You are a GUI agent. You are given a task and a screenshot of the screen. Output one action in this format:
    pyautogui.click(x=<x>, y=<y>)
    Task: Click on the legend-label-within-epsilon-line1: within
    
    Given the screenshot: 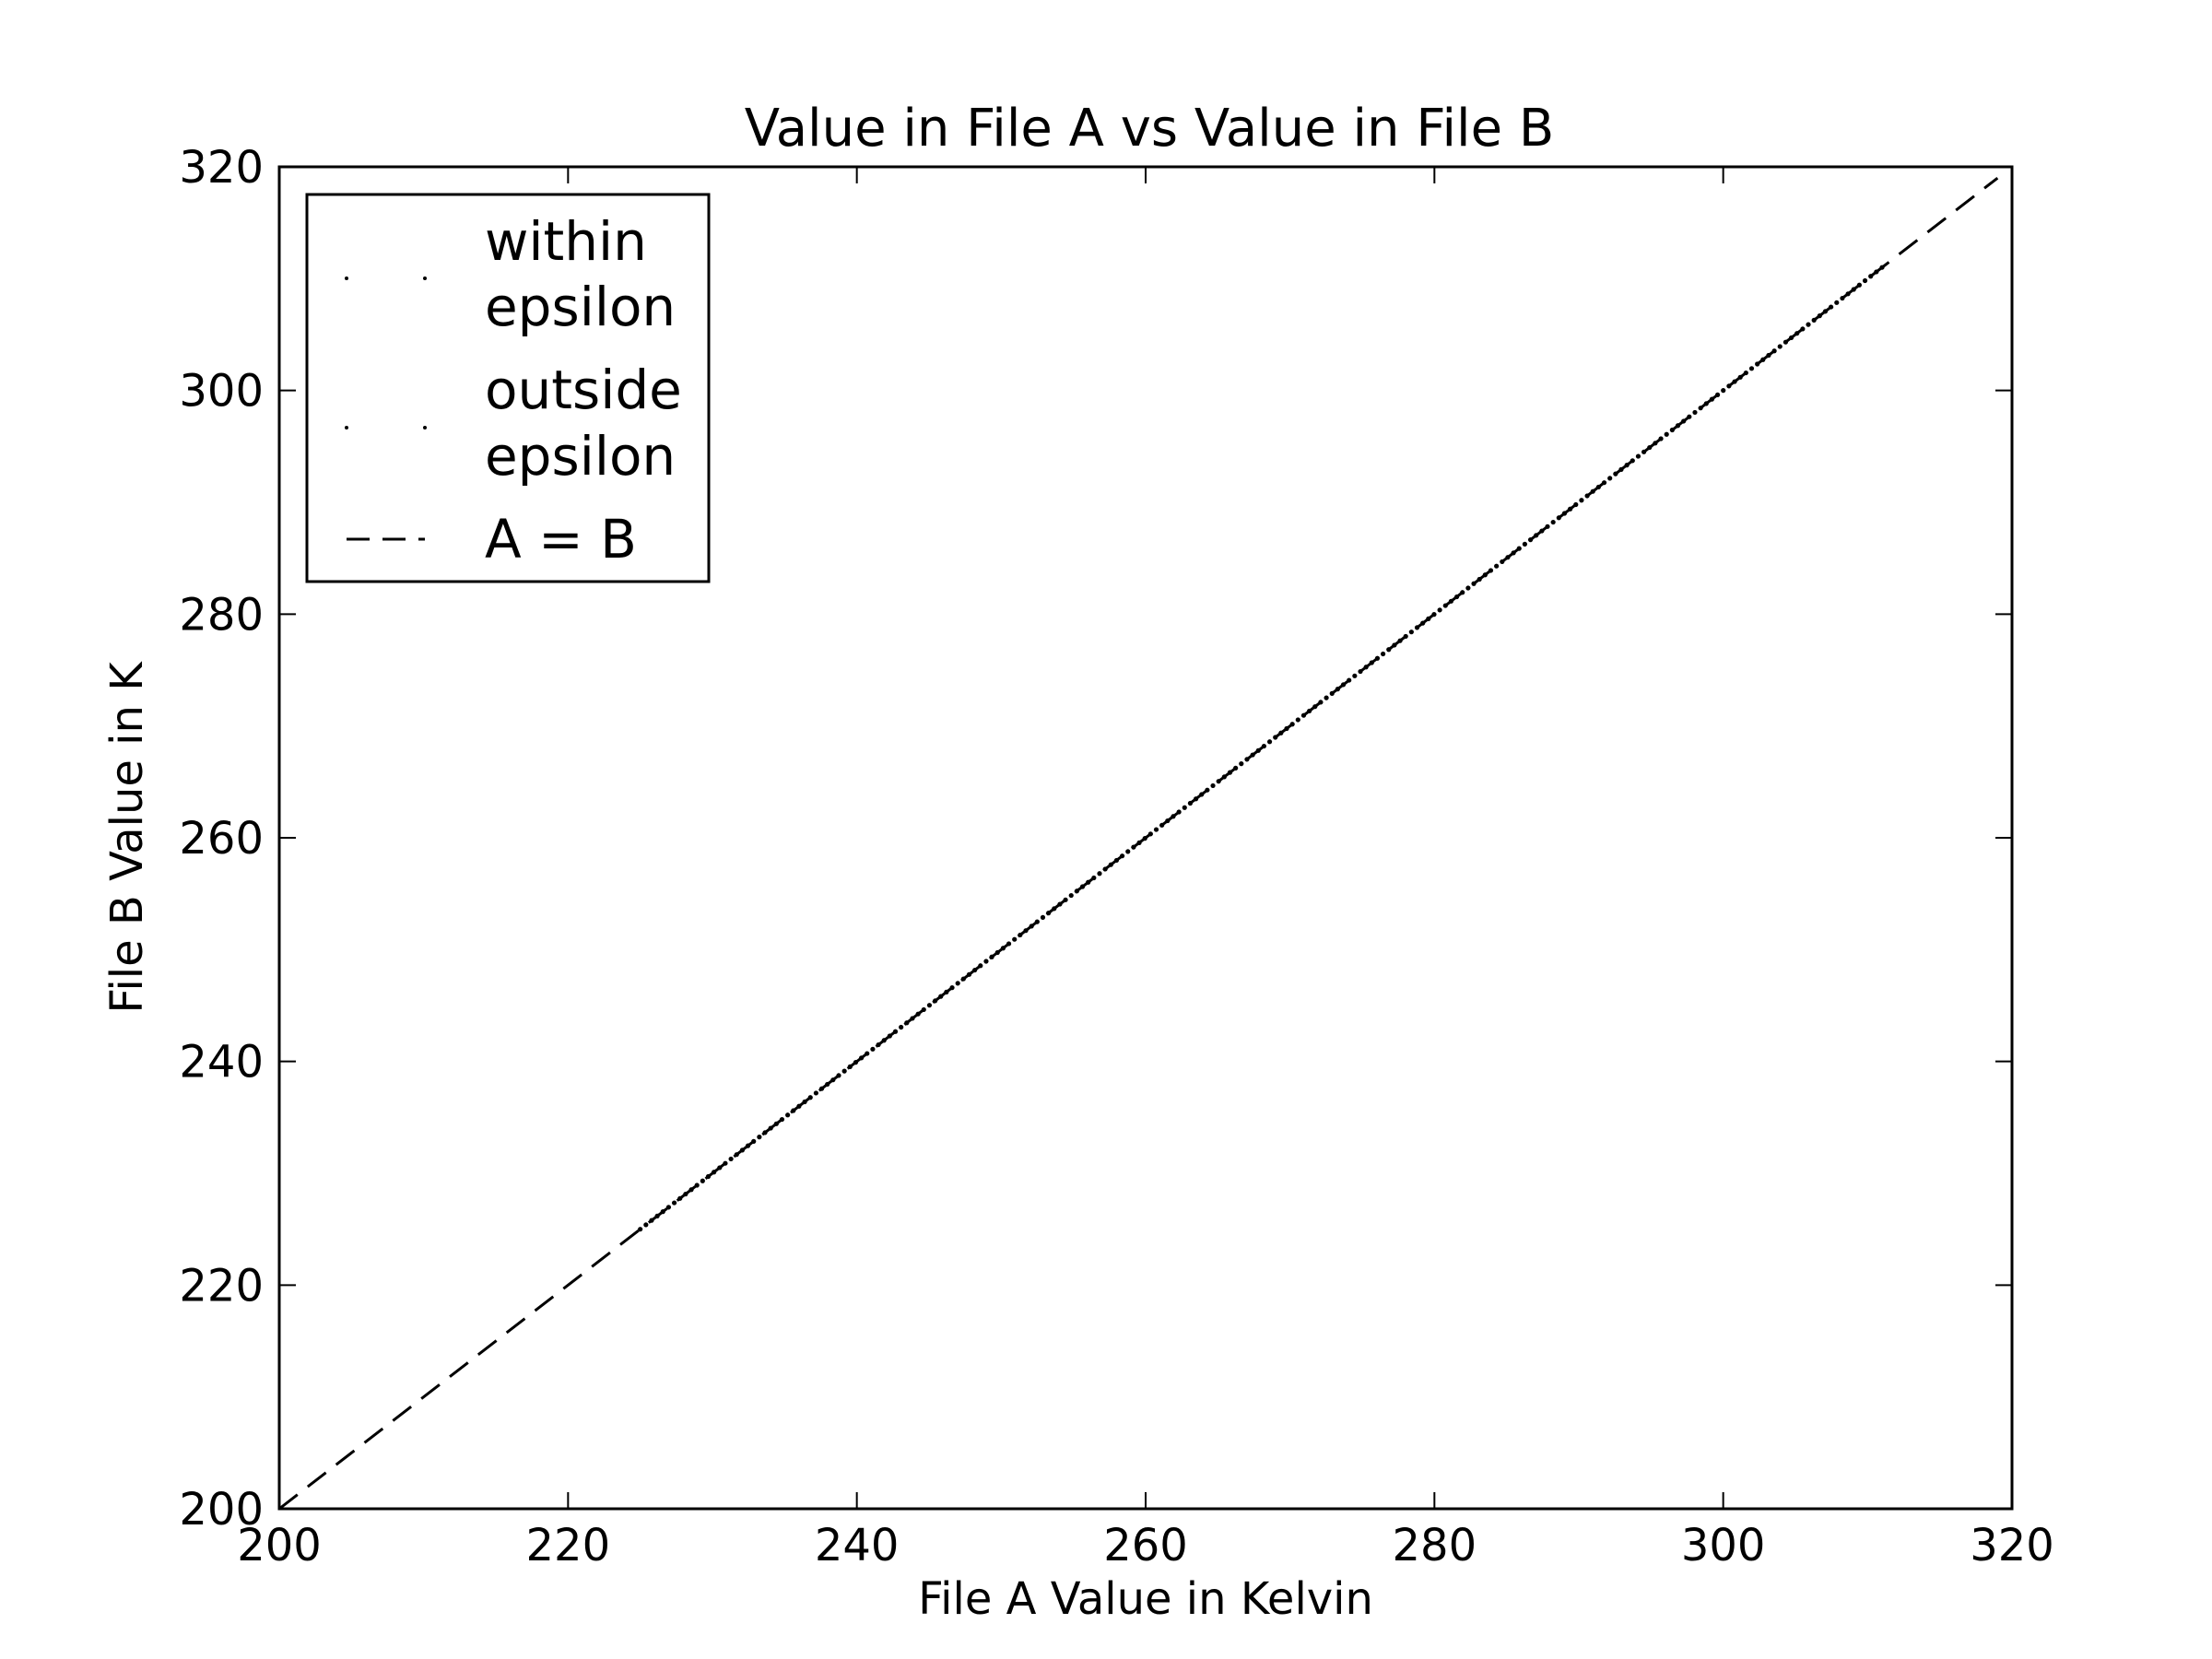 What is the action you would take?
    pyautogui.click(x=566, y=241)
    